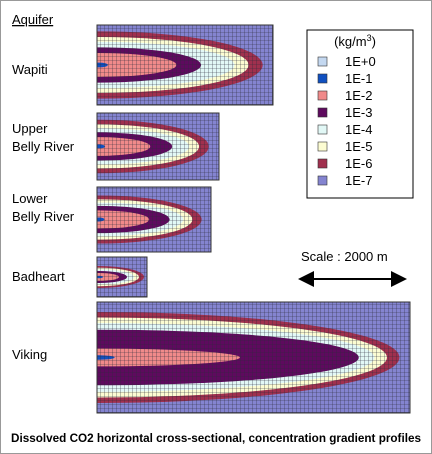 This screenshot has height=454, width=432. Describe the element at coordinates (38, 276) in the screenshot. I see `panel-label: Badheart` at that location.